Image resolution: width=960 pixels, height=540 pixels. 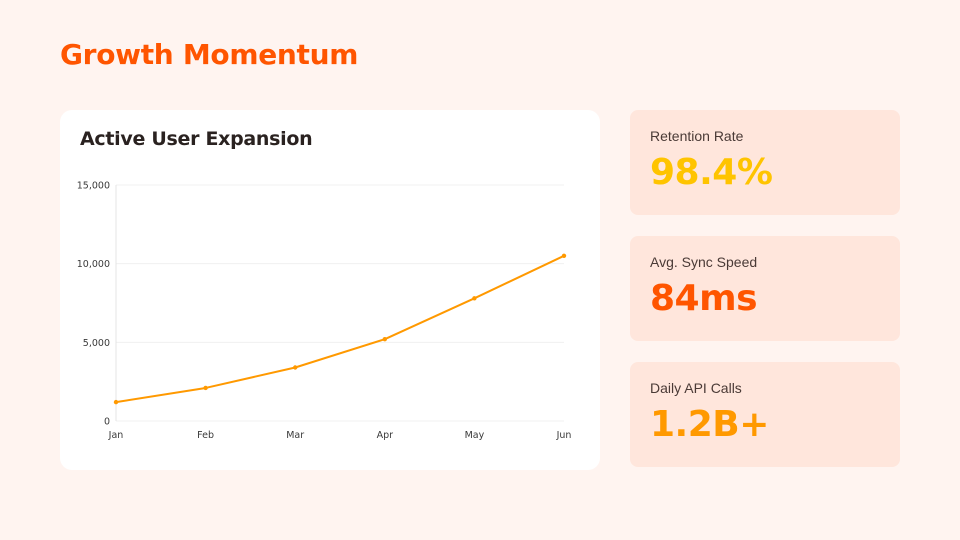 I want to click on x-tick-label: May, so click(x=475, y=435).